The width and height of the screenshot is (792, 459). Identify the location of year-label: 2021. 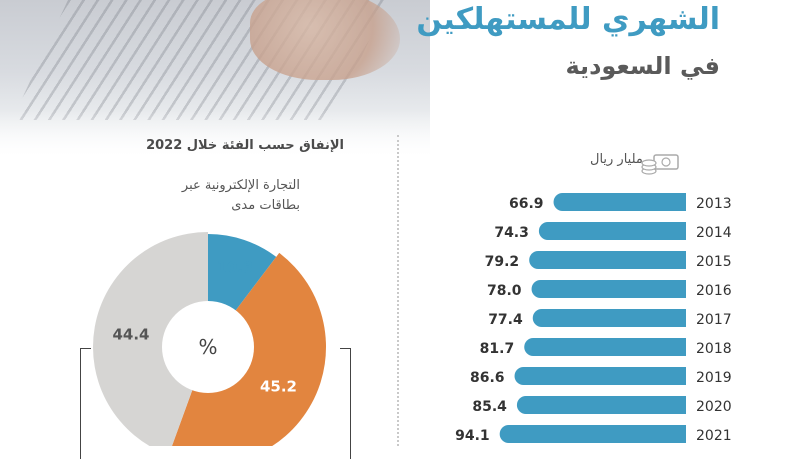
(714, 436).